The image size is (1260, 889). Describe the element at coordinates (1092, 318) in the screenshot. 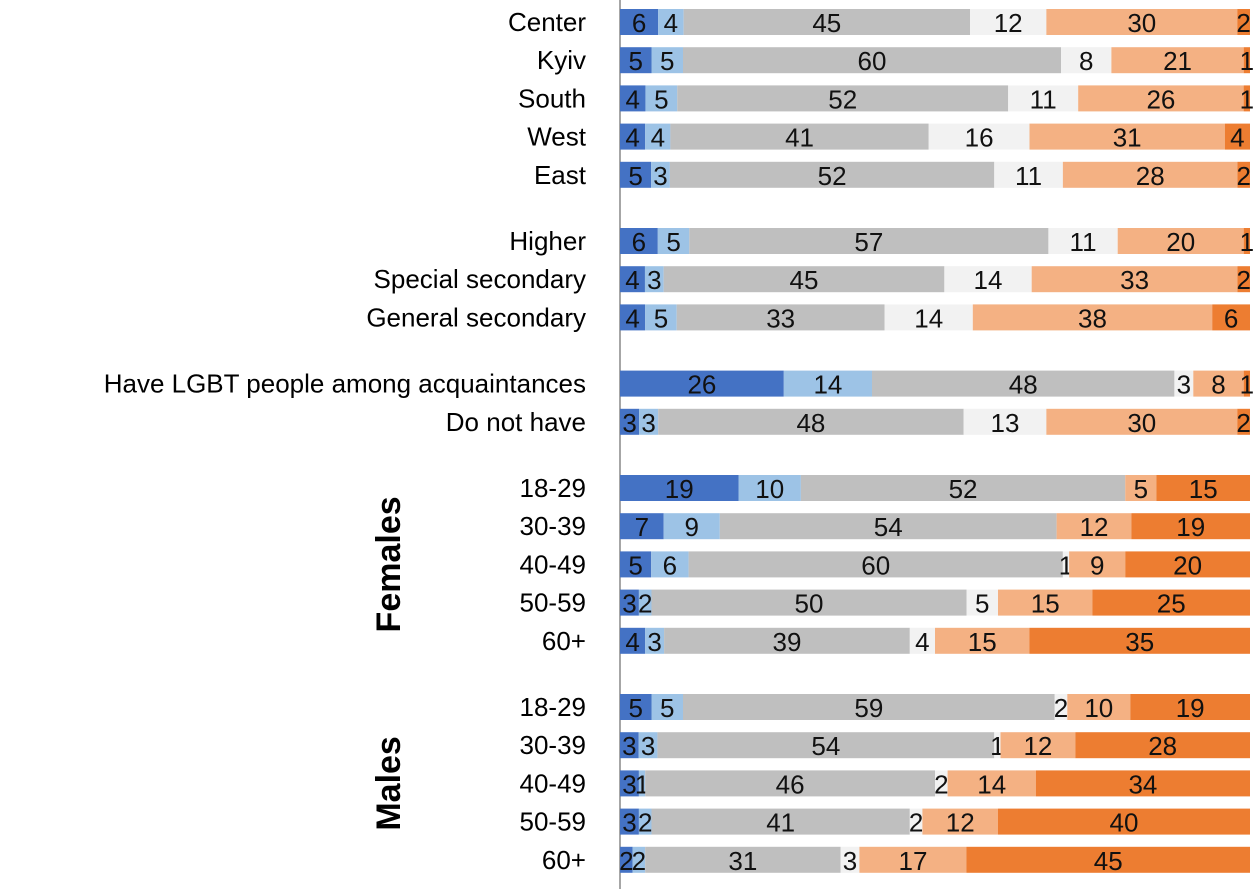

I see `data-label: 38` at that location.